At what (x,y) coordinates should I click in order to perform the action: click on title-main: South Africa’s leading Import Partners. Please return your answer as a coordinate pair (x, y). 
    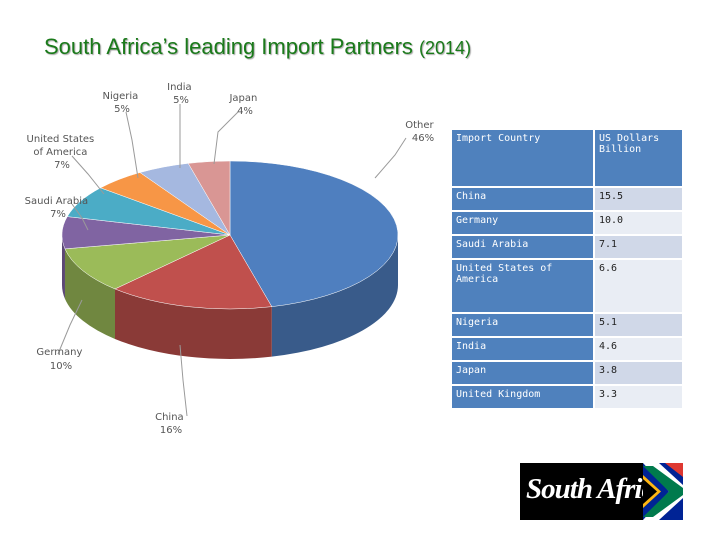
    Looking at the image, I should click on (228, 46).